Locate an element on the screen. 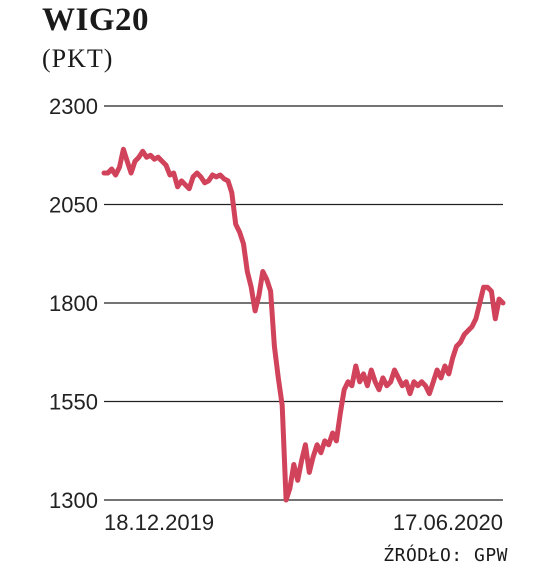 The width and height of the screenshot is (536, 573). y-axis-ticks: 1300 1550 1800 2050 2300 is located at coordinates (73, 303).